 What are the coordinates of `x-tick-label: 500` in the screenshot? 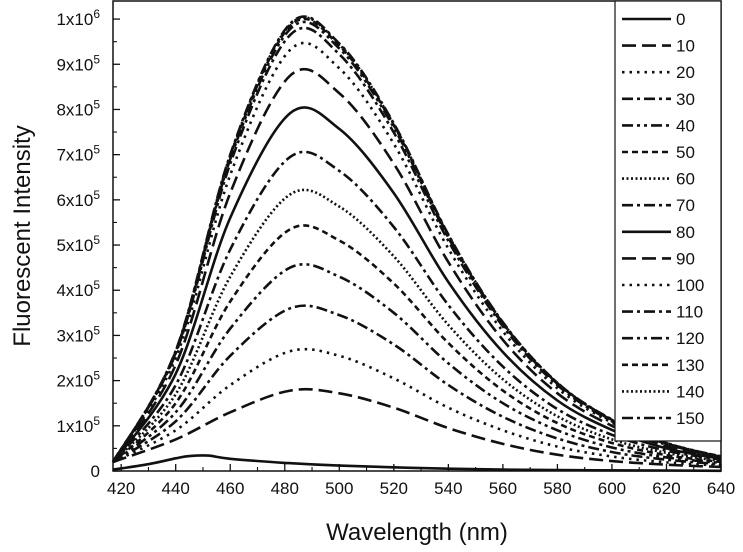 It's located at (339, 488).